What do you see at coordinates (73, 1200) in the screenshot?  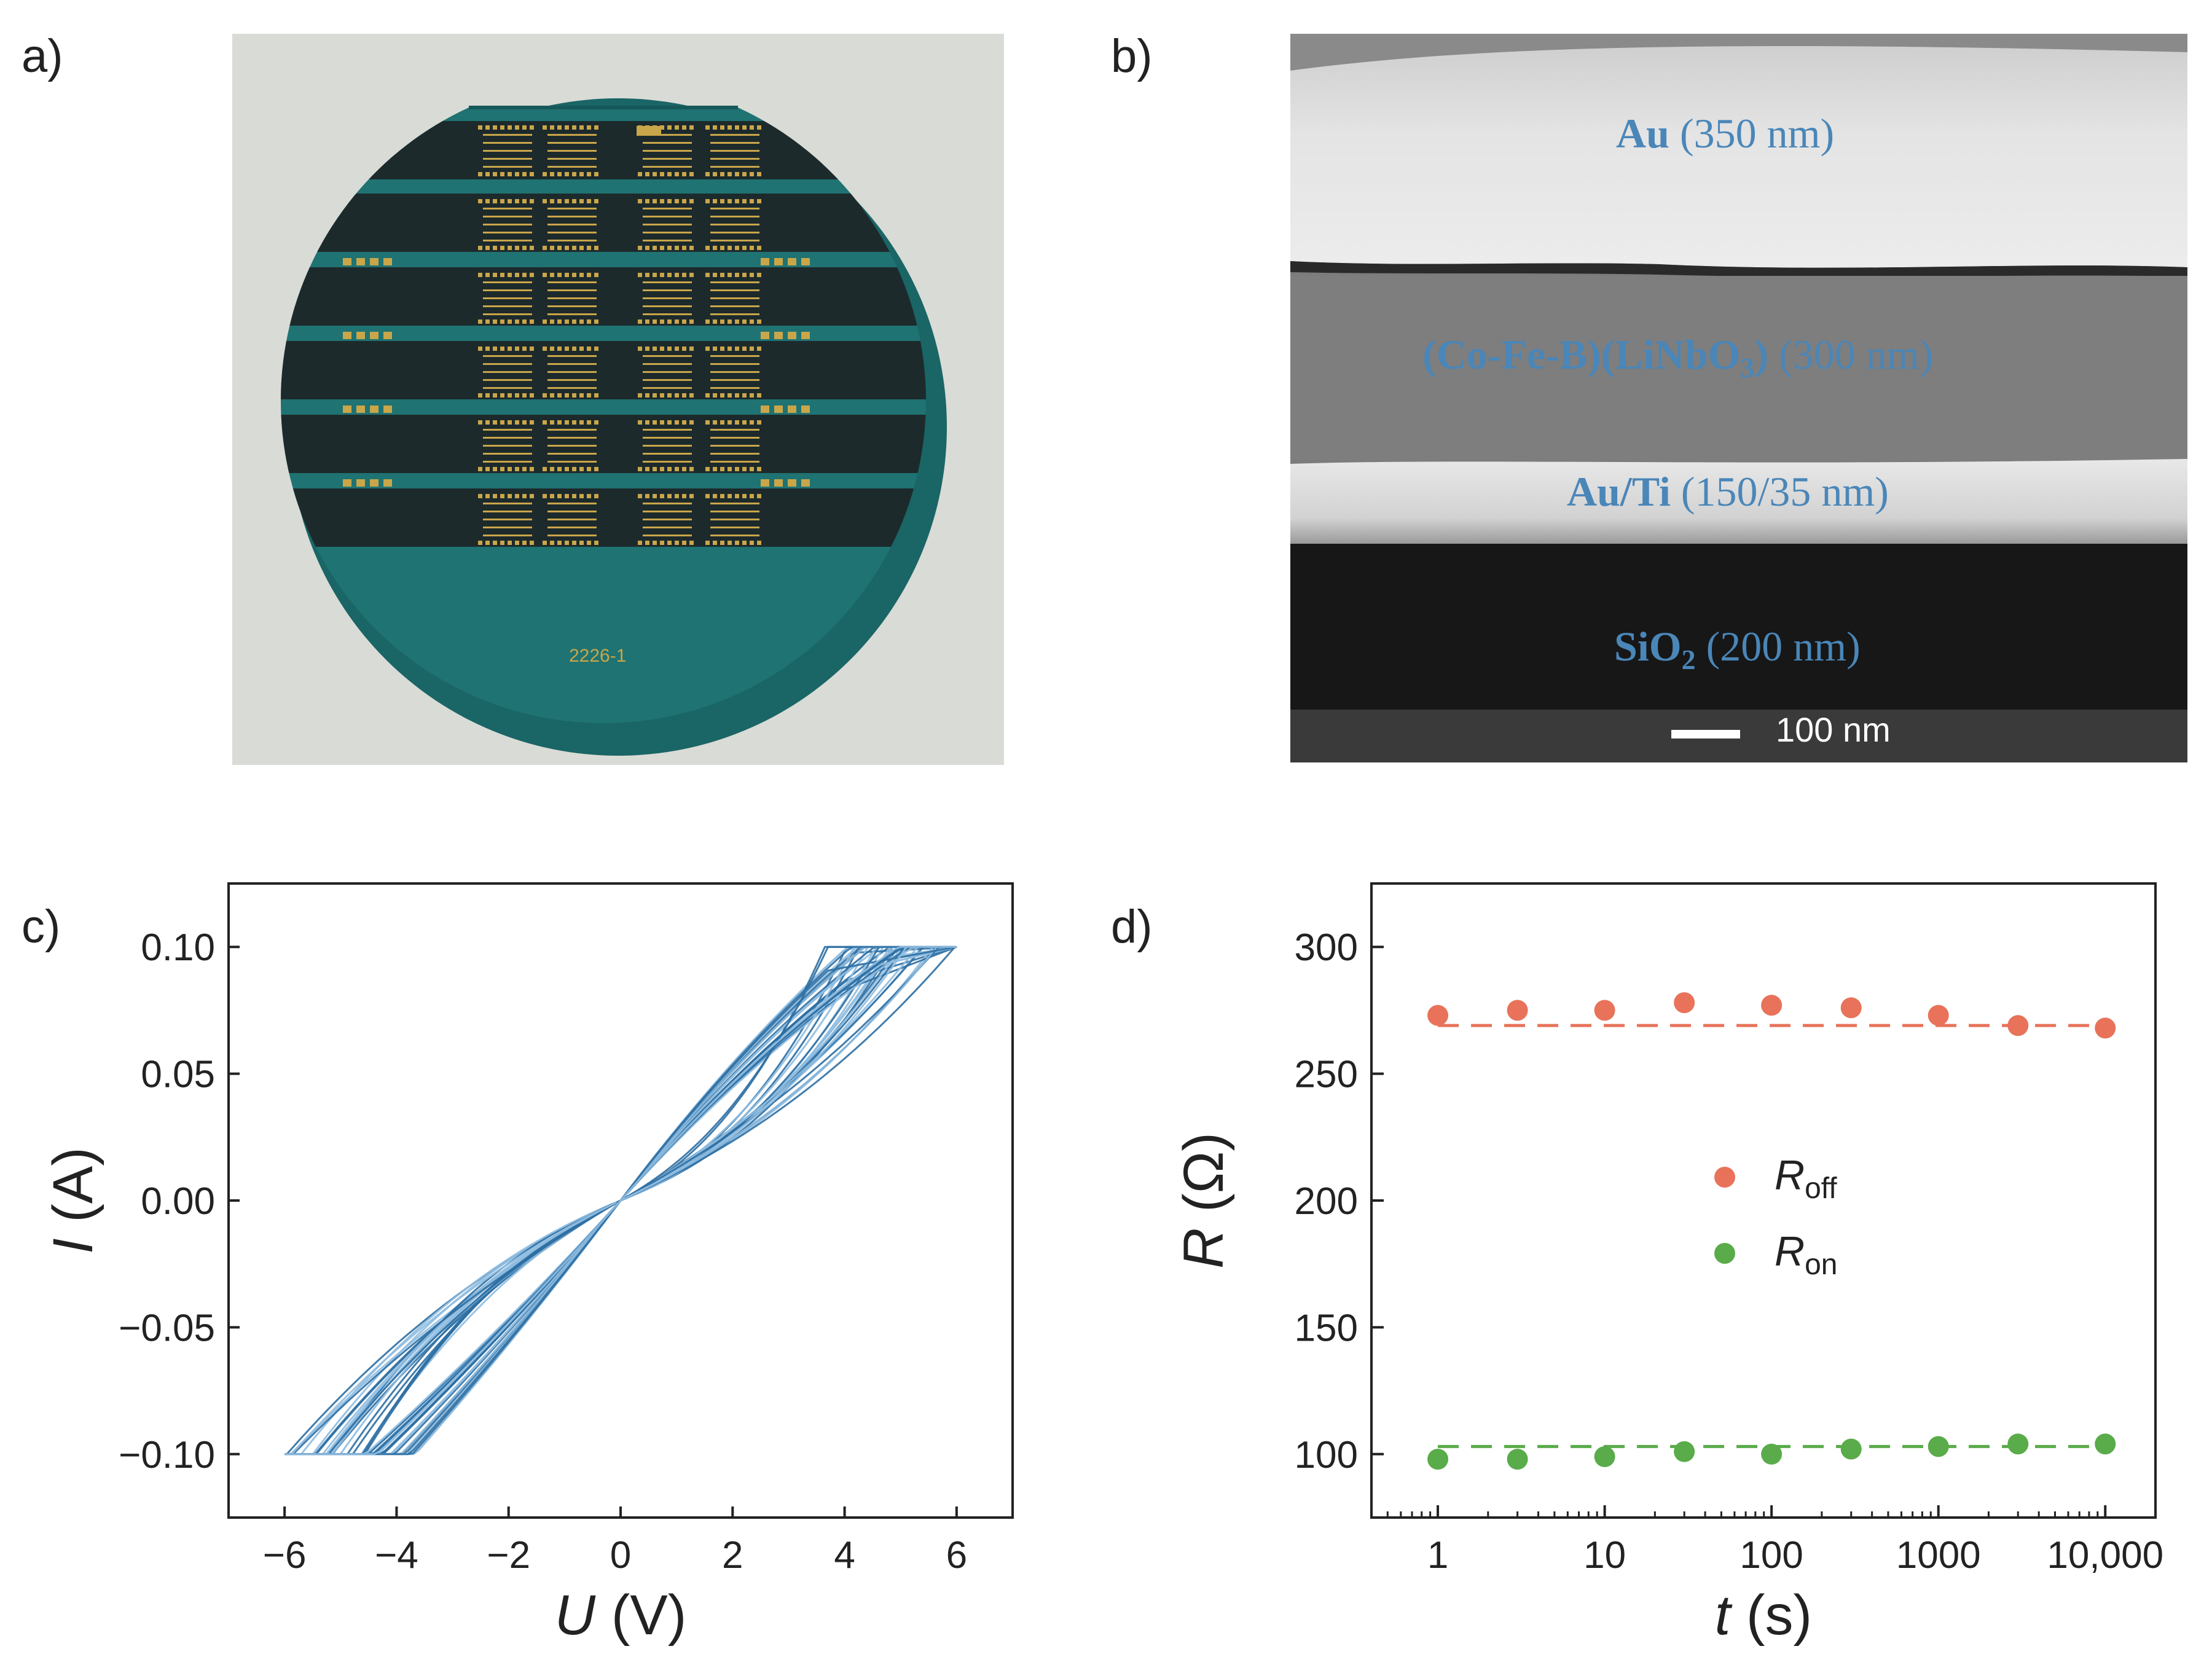 I see `iu-ylabel: I (A)` at bounding box center [73, 1200].